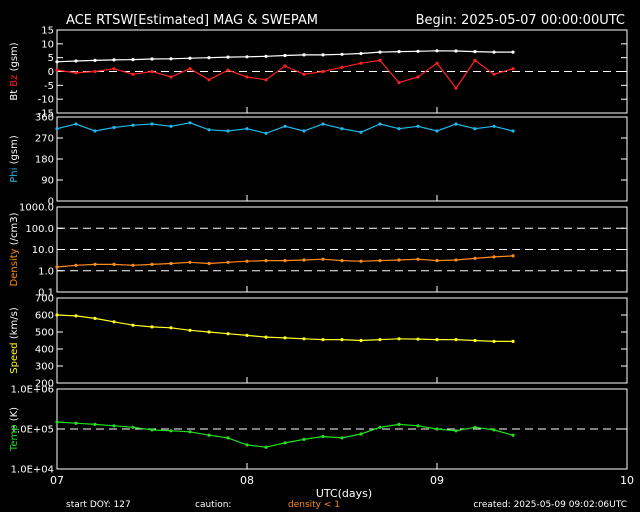 Image resolution: width=640 pixels, height=512 pixels. Describe the element at coordinates (314, 505) in the screenshot. I see `footer-density-note: density < 1` at that location.